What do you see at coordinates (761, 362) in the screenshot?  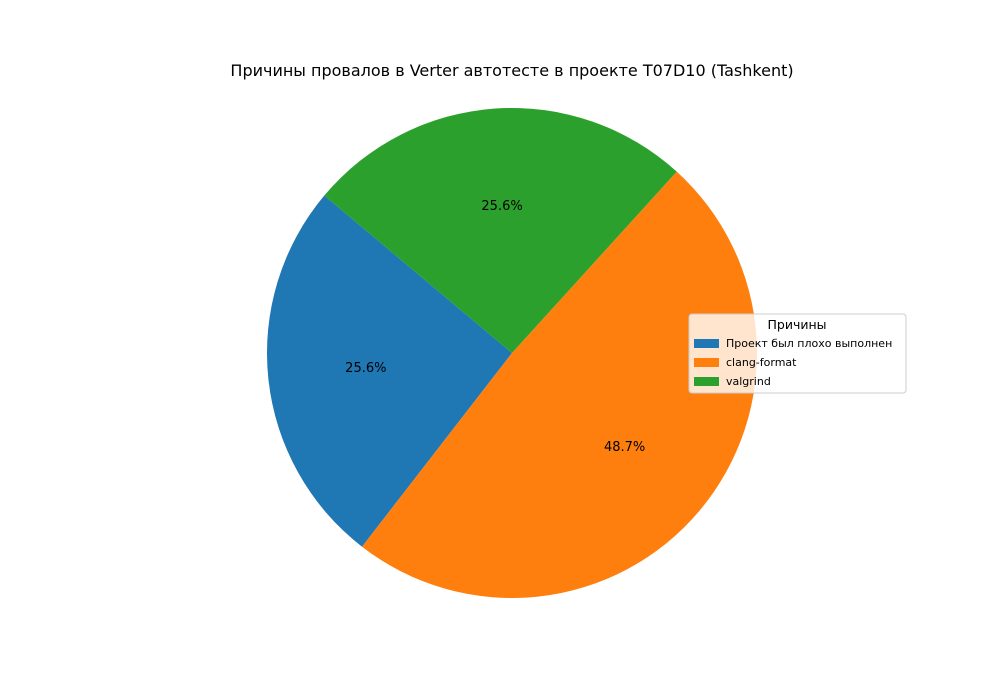 I see `legend-label-2: clang-format` at bounding box center [761, 362].